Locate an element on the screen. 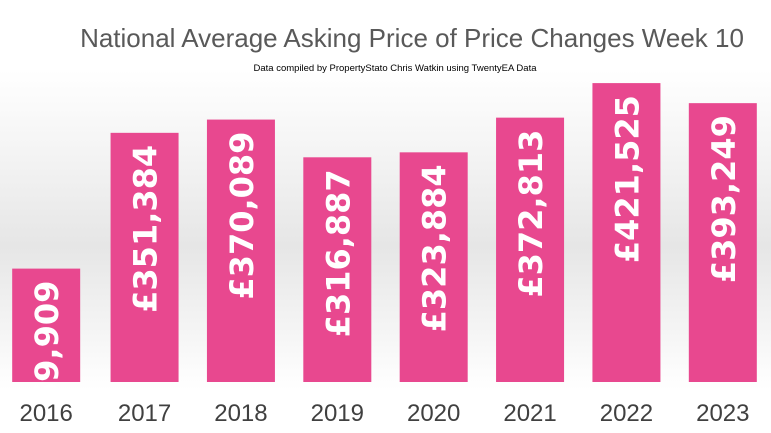 This screenshot has width=771, height=433. data-label-2018: £370,089 is located at coordinates (242, 216).